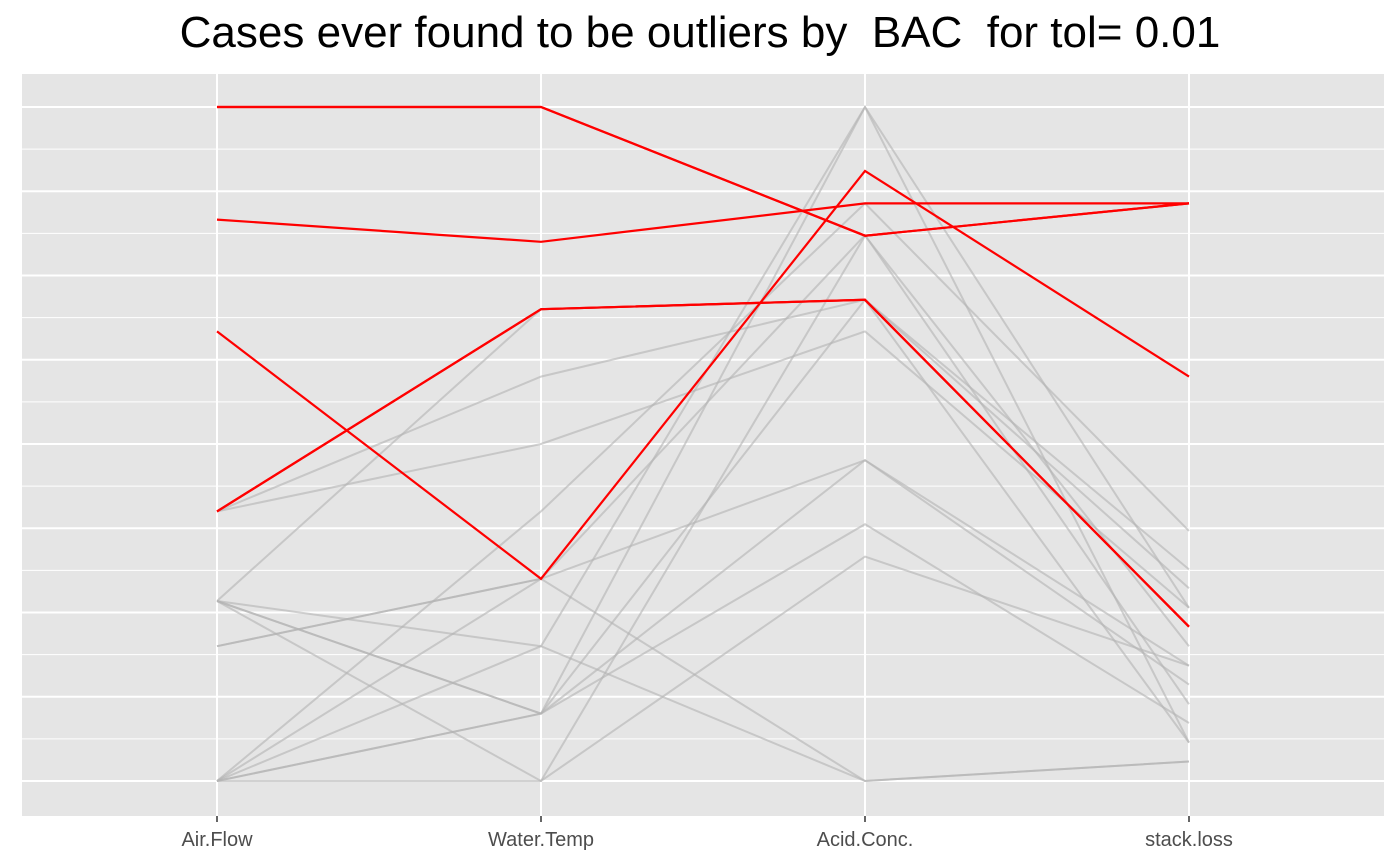  I want to click on x-tick-label: Acid.Conc., so click(865, 840).